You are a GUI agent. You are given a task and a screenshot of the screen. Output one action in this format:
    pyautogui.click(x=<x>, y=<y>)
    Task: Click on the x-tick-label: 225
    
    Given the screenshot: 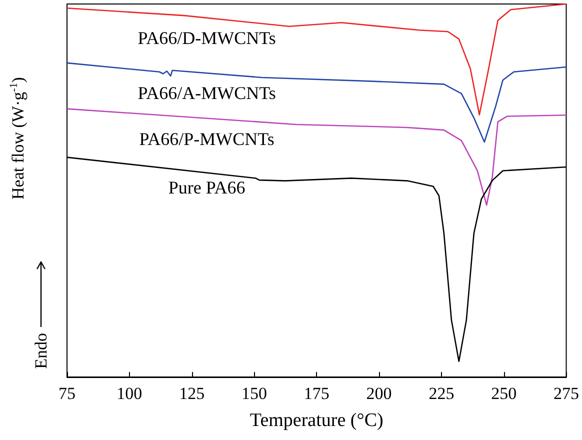 What is the action you would take?
    pyautogui.click(x=441, y=393)
    